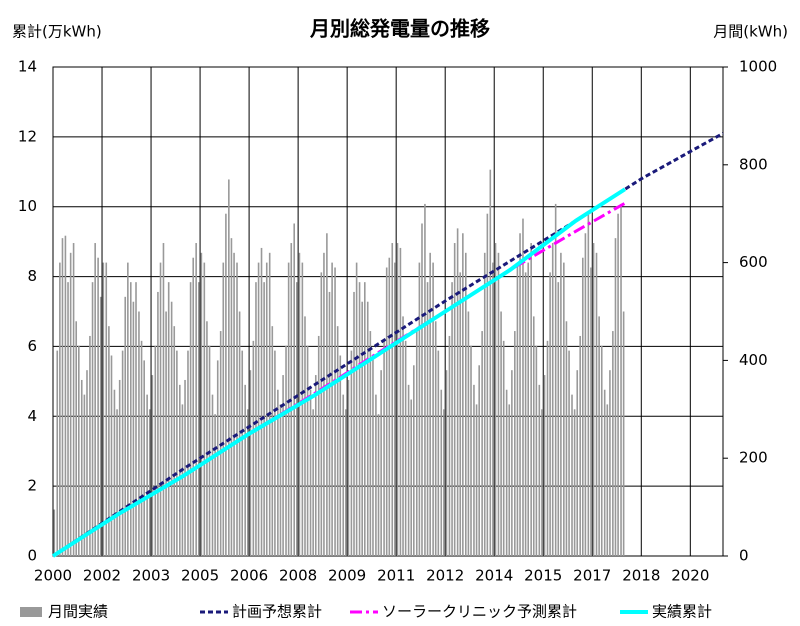  Describe the element at coordinates (479, 612) in the screenshot. I see `legend-label: ソーラークリニック予測累計` at that location.